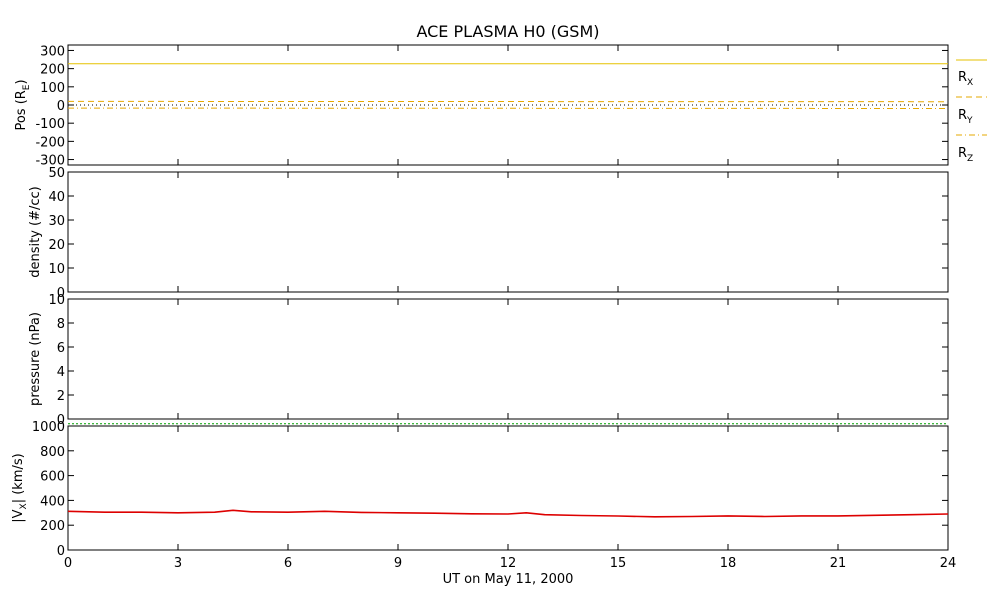 The height and width of the screenshot is (604, 993). Describe the element at coordinates (68, 563) in the screenshot. I see `x-tick-label: 0` at that location.